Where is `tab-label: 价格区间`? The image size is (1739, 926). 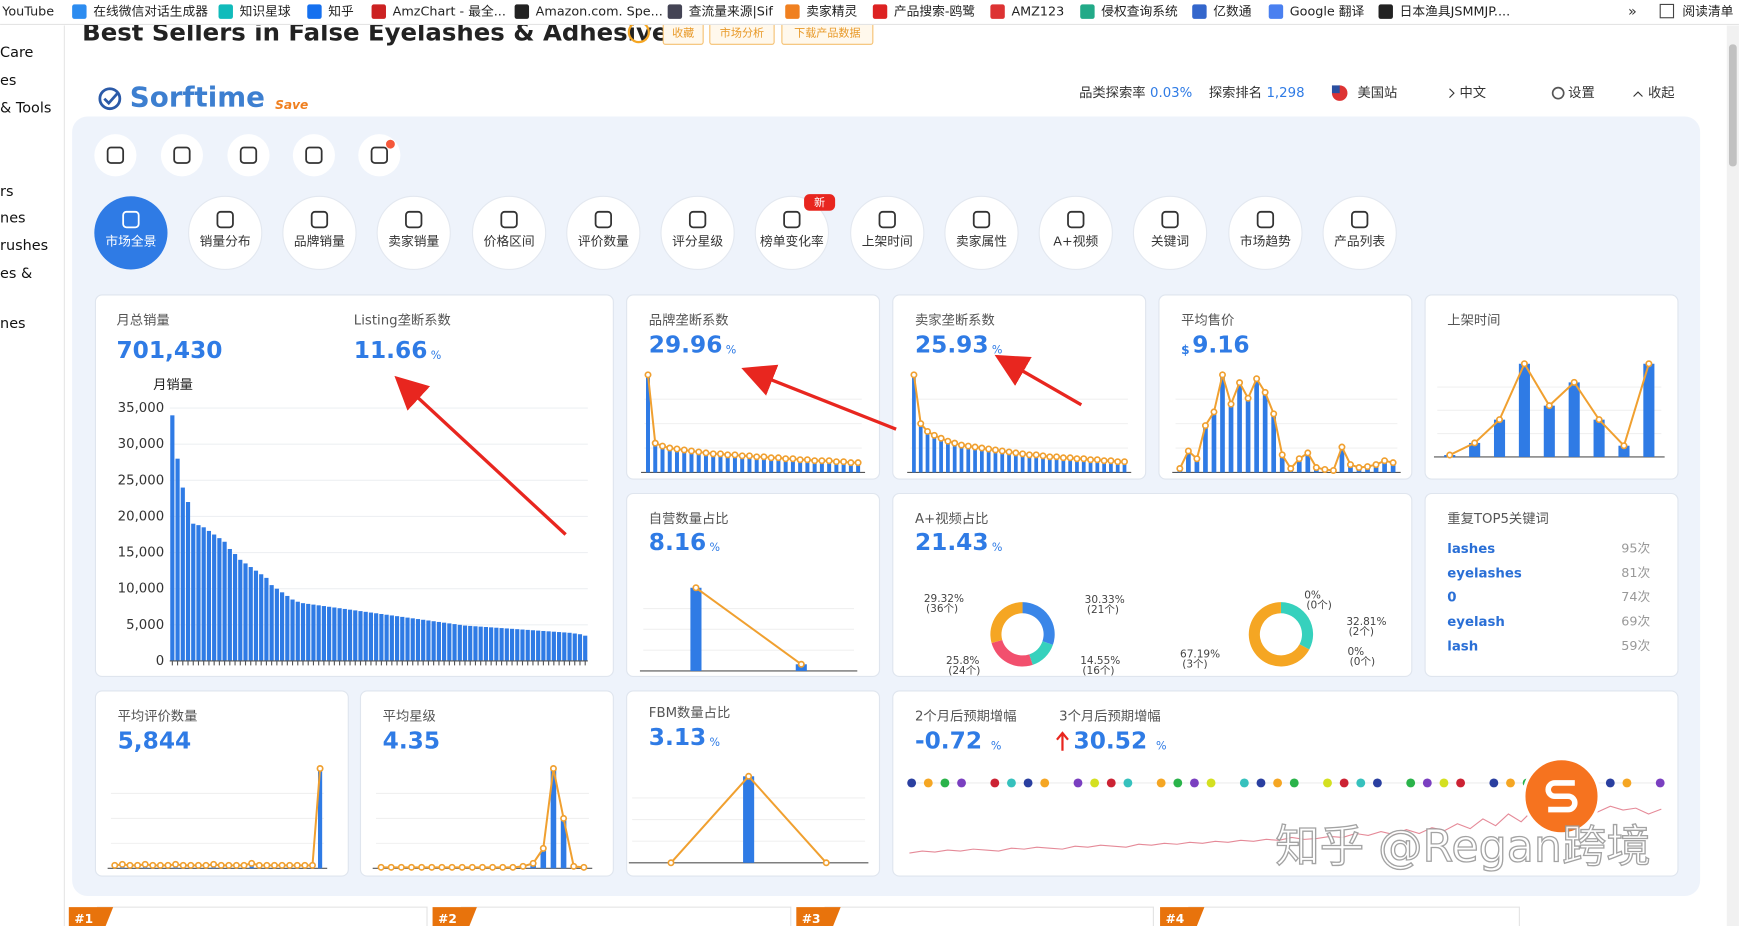
tab-label: 价格区间 is located at coordinates (509, 241).